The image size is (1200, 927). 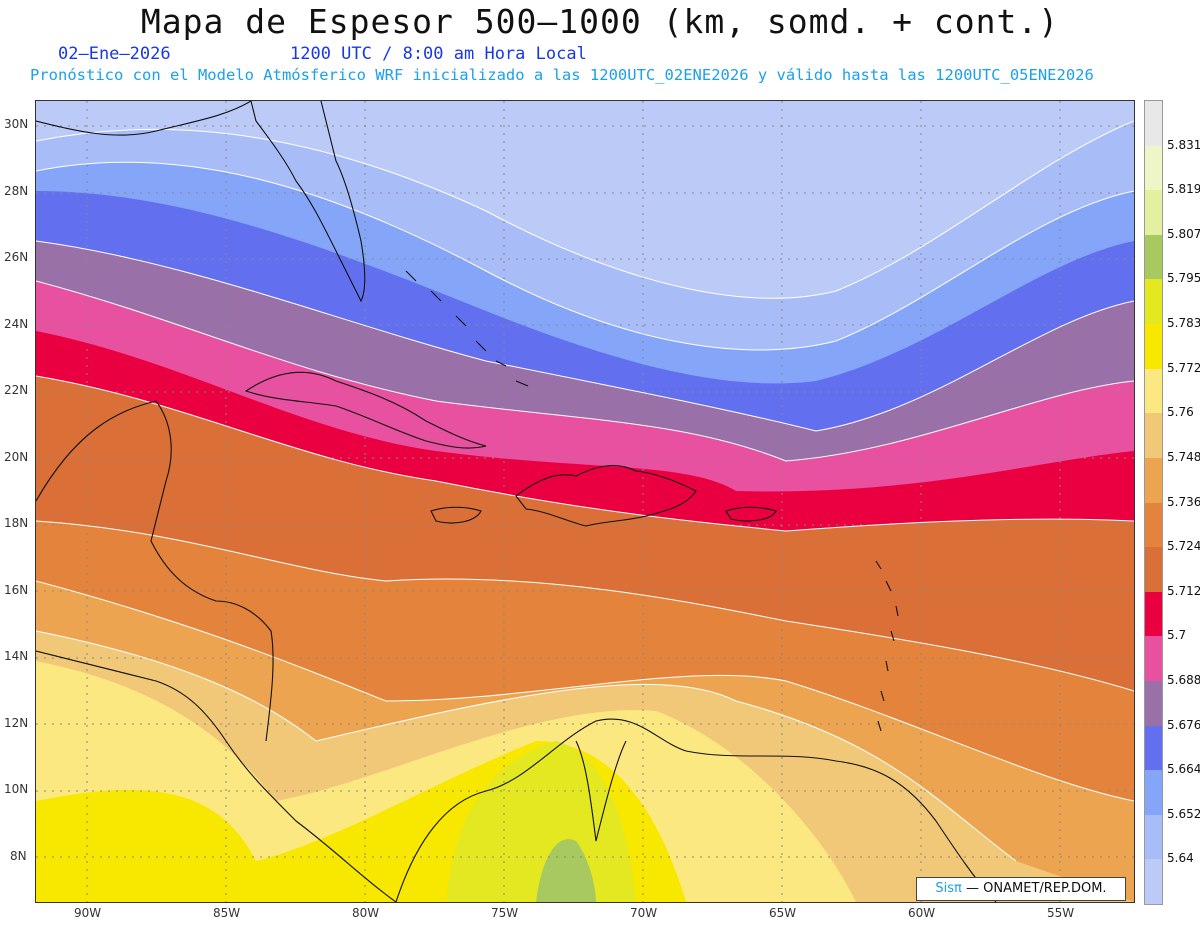 I want to click on colorbar-label: 5.712, so click(x=1183, y=590).